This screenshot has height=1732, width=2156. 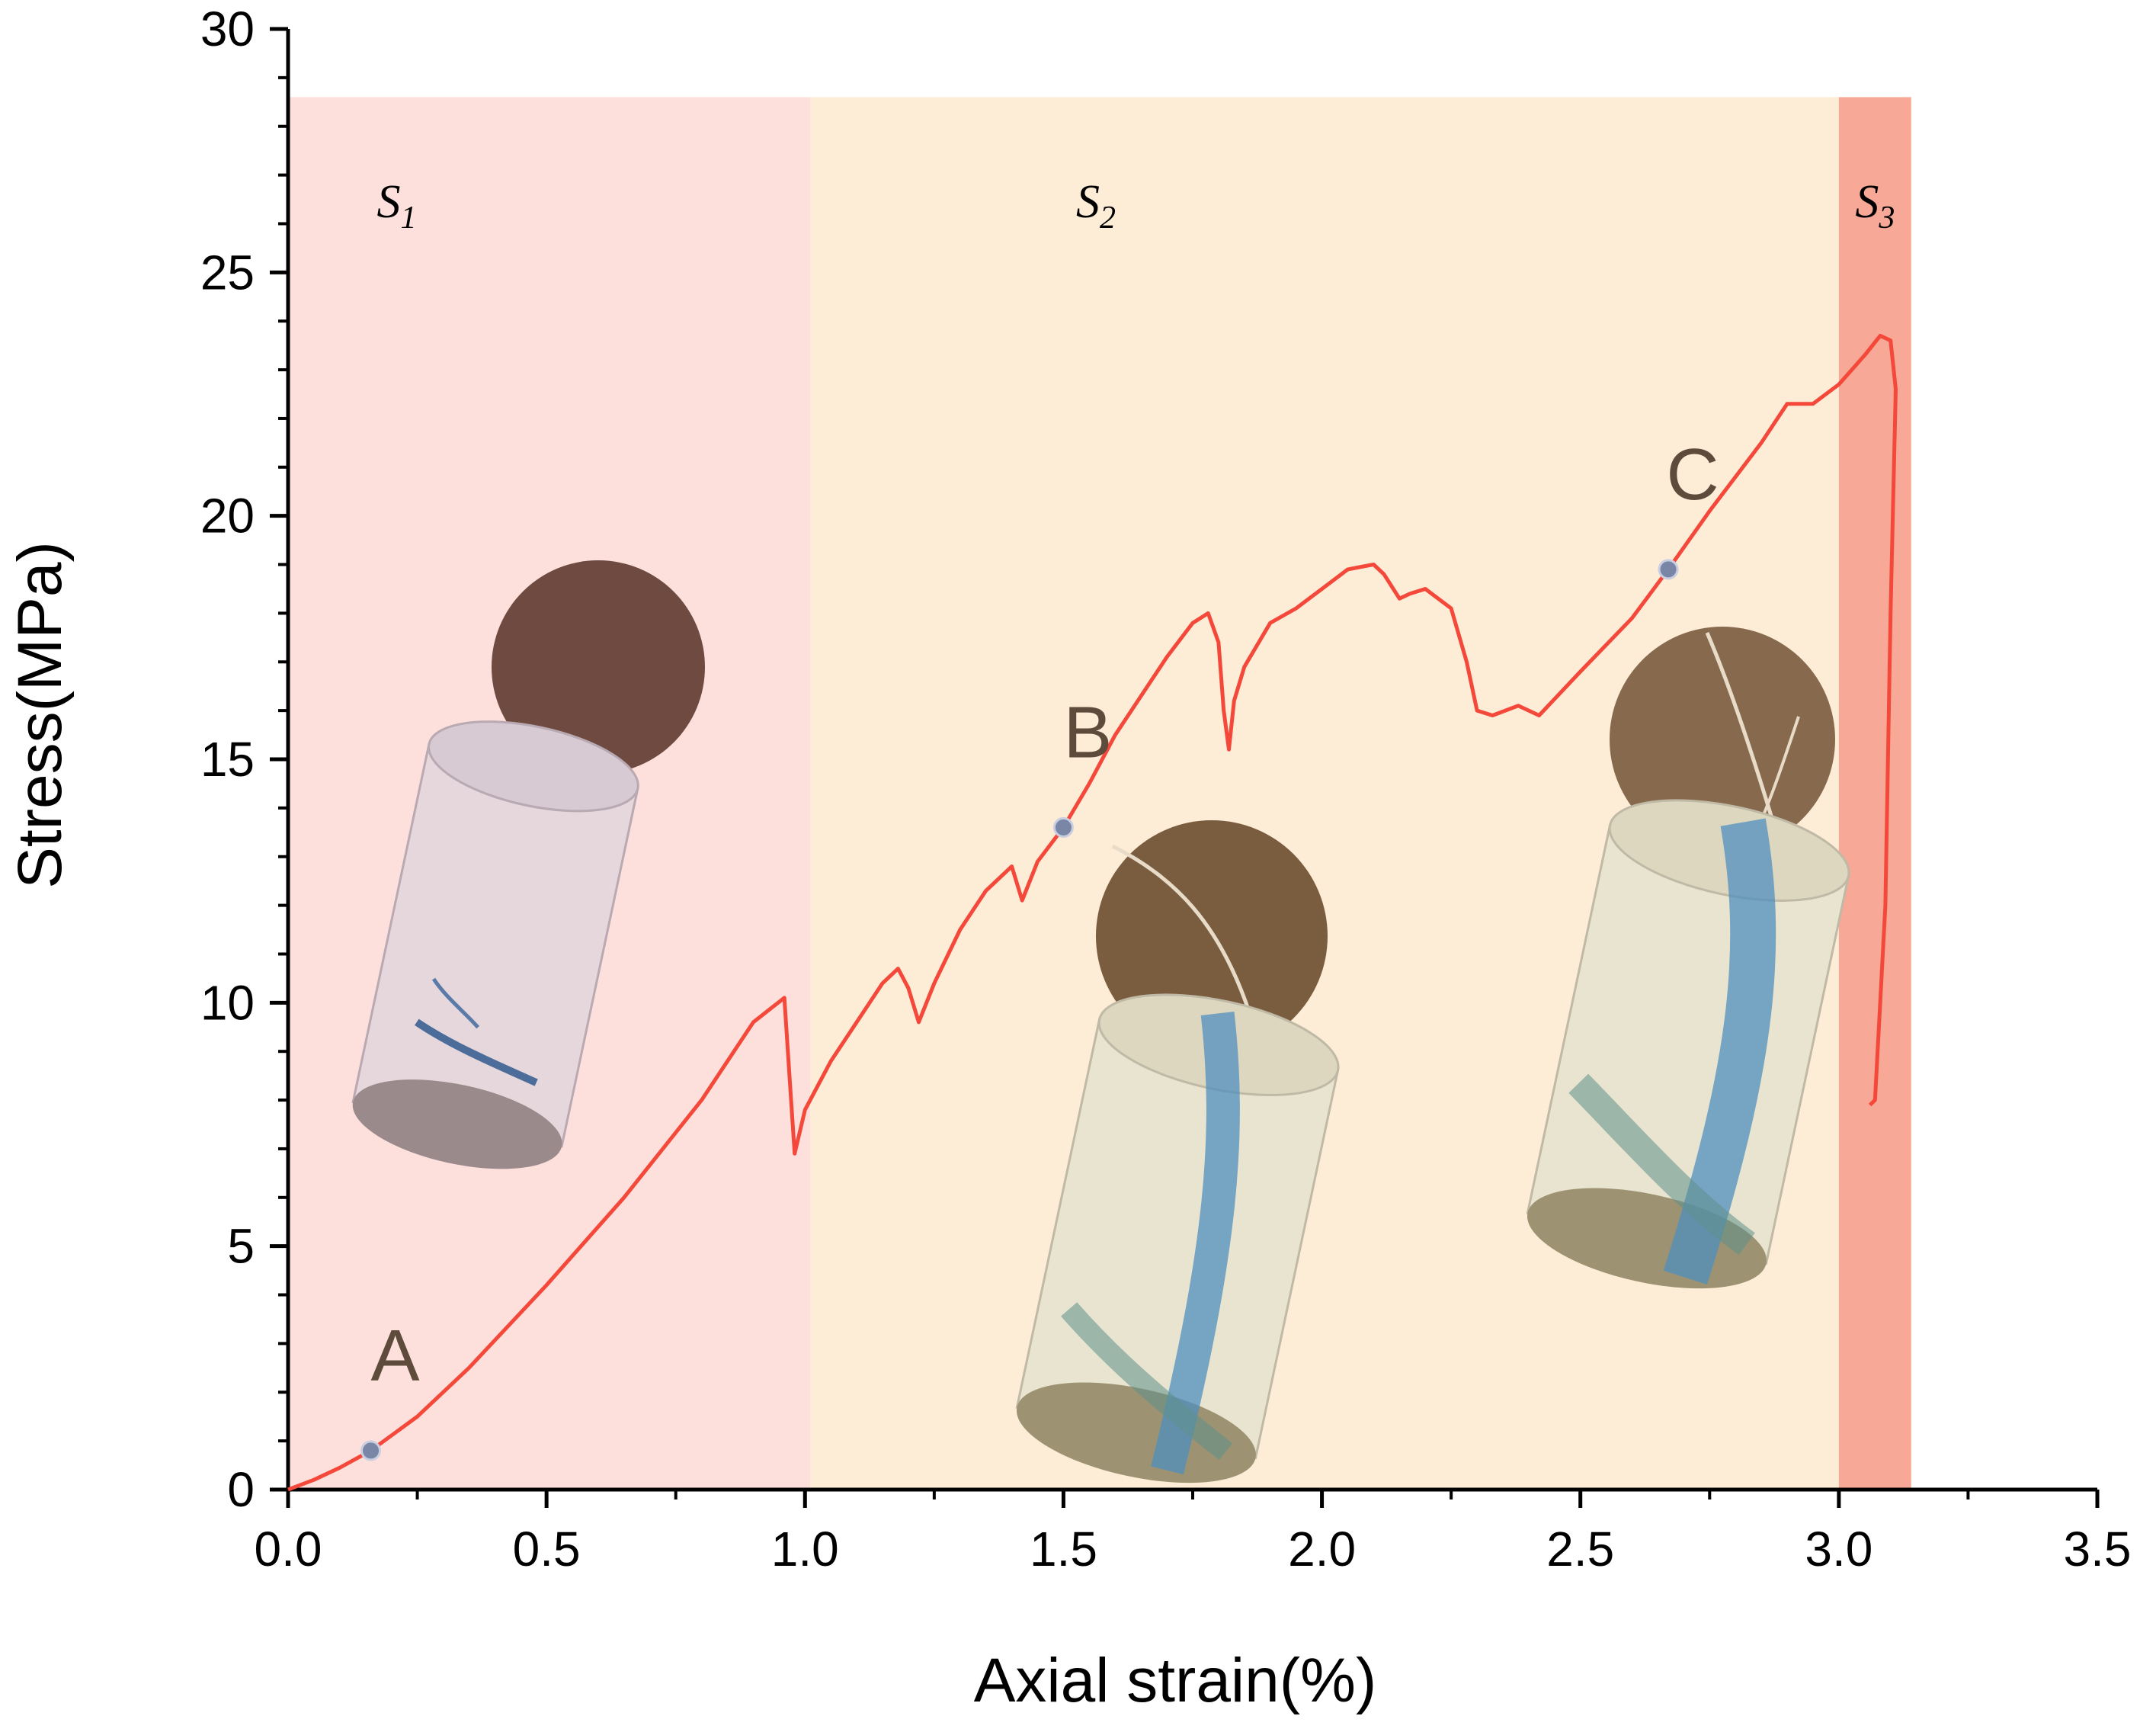 I want to click on stage-labels: S1 S2 S3, so click(x=1136, y=206).